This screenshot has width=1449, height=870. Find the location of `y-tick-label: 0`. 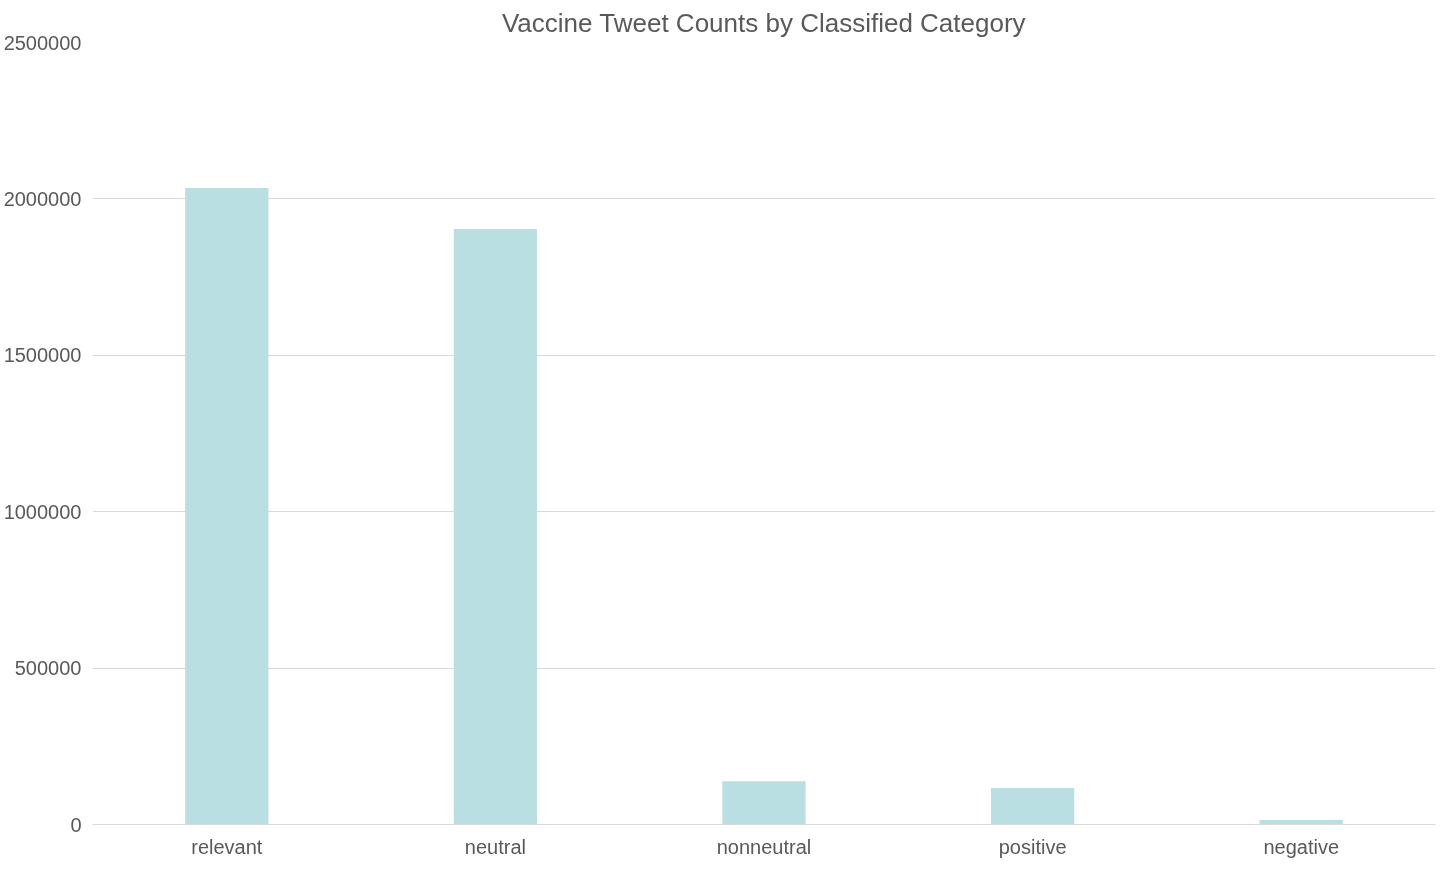

y-tick-label: 0 is located at coordinates (76, 824).